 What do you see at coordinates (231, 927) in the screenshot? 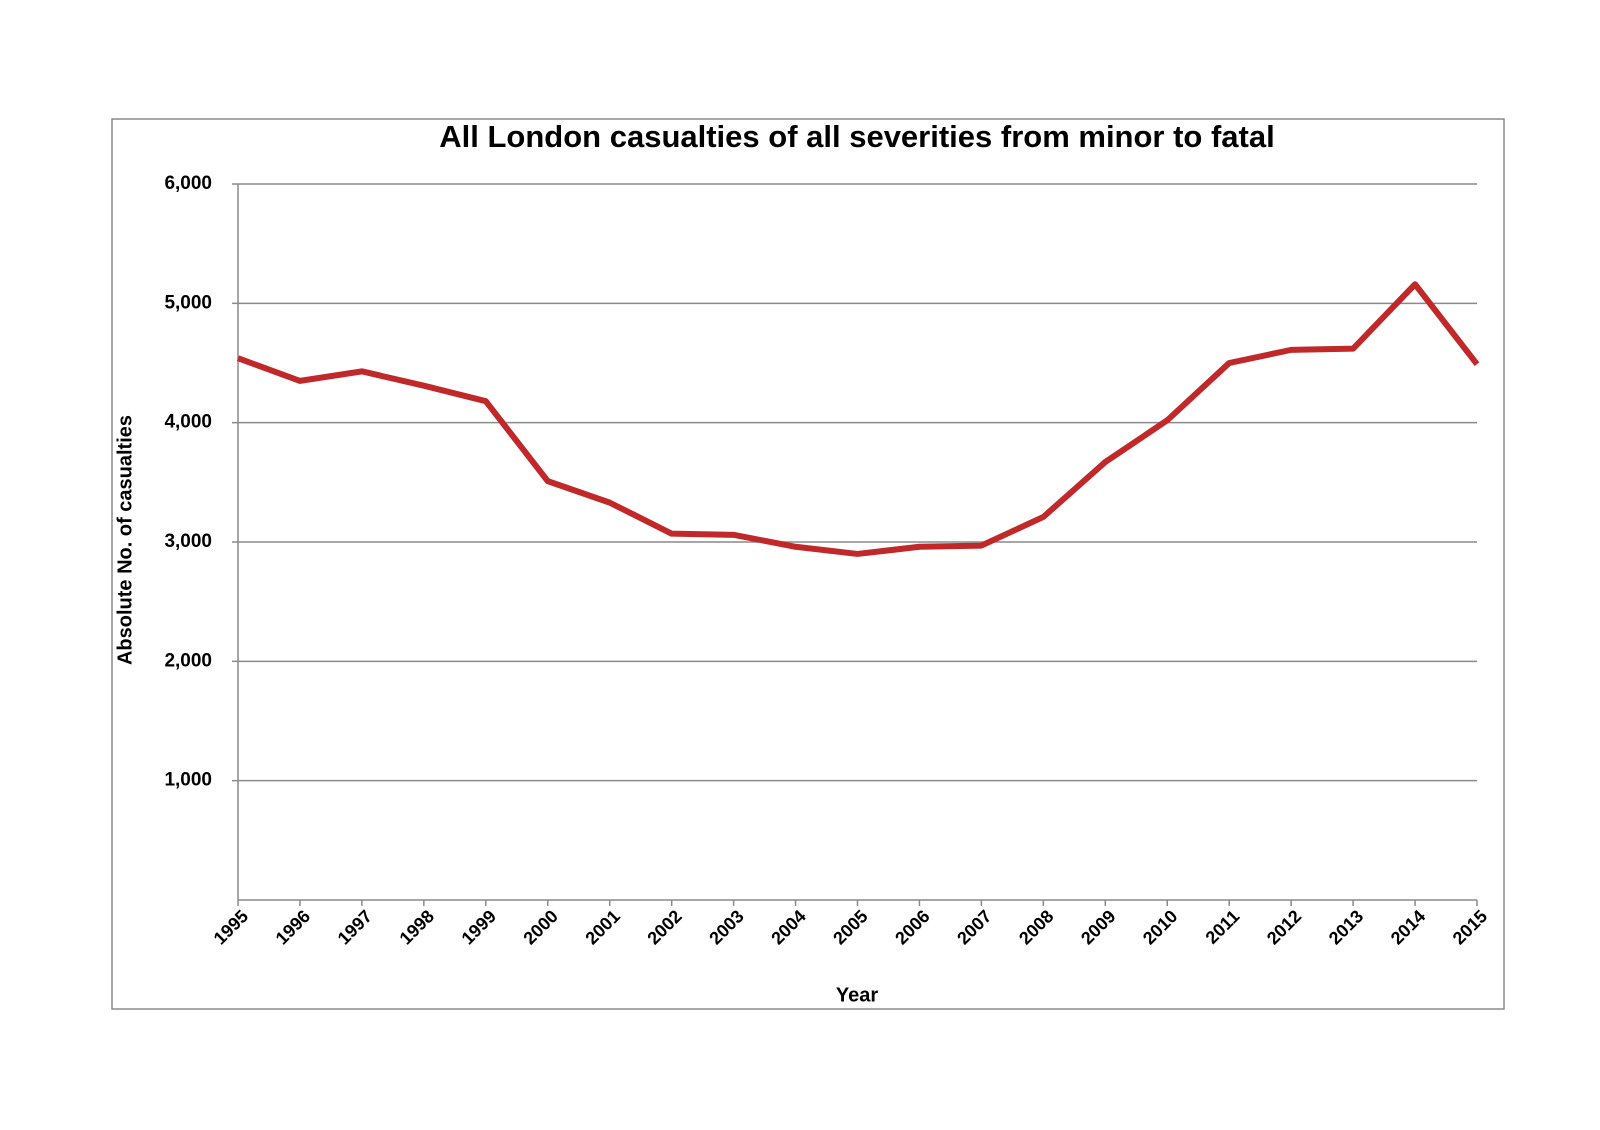
I see `x-tick-label: 1995` at bounding box center [231, 927].